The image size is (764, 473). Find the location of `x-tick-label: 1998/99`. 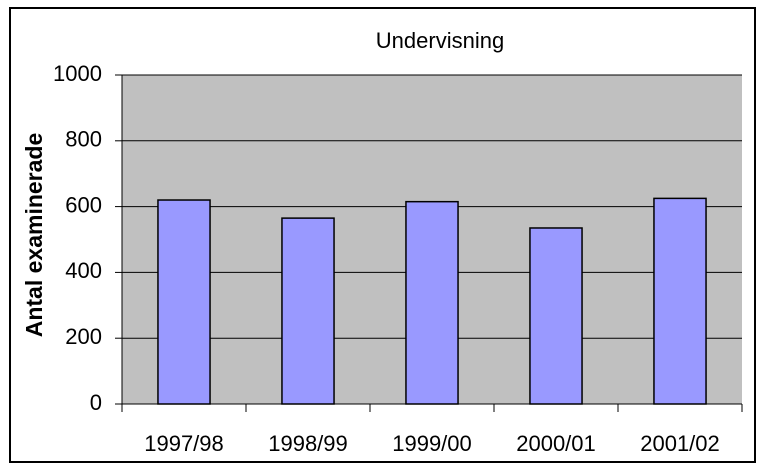

x-tick-label: 1998/99 is located at coordinates (308, 443).